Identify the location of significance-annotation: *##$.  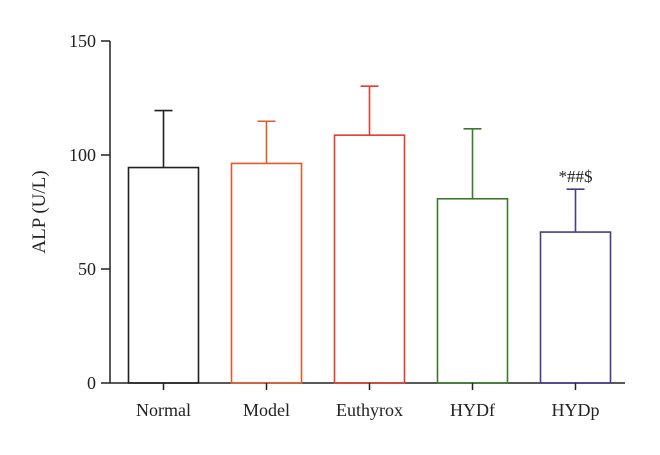
(576, 176).